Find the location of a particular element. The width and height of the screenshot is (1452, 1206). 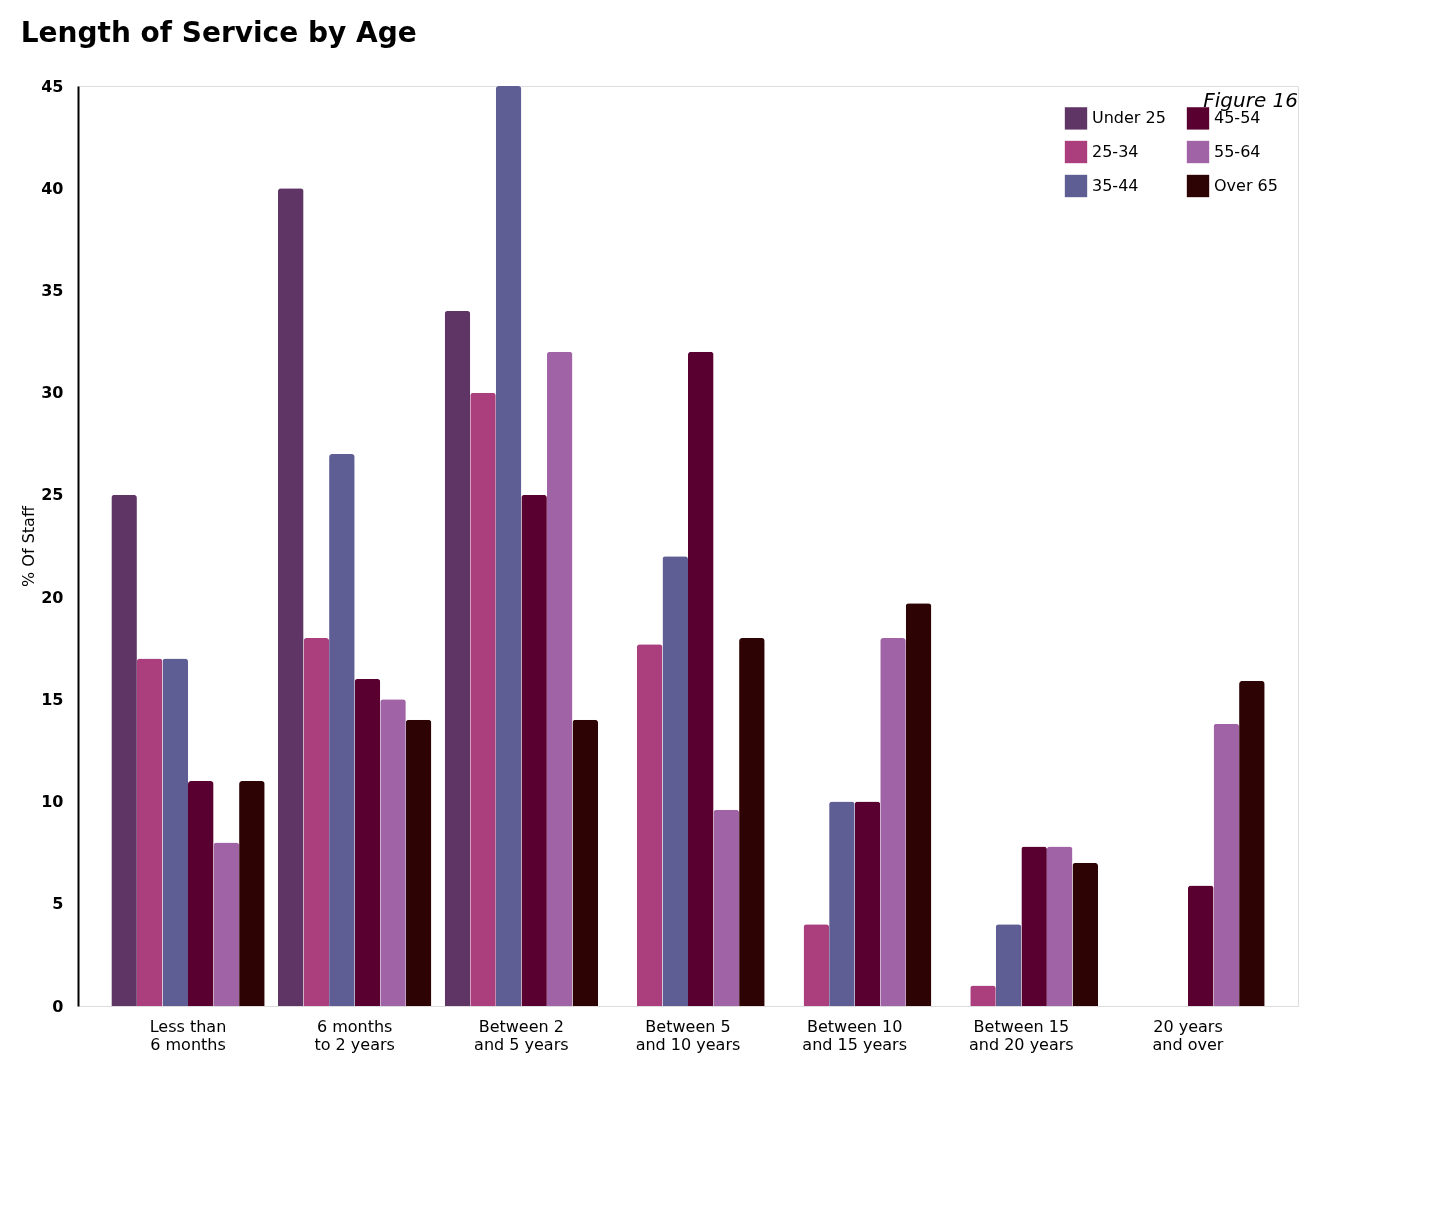

chart-title: Length of Service by Age is located at coordinates (218, 32).